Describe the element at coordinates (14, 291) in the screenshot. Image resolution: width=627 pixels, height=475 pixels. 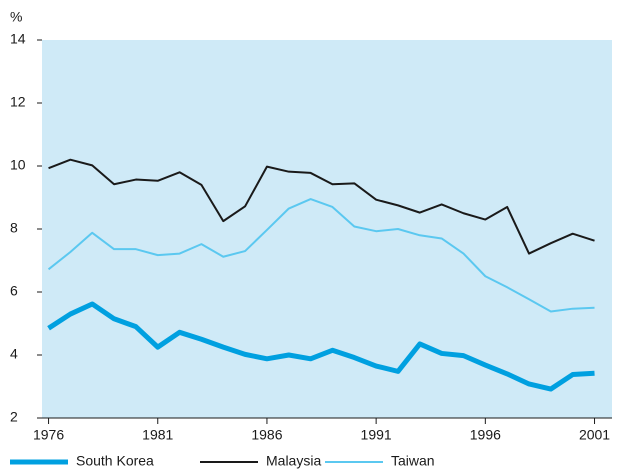
I see `y-tick-label: 6` at that location.